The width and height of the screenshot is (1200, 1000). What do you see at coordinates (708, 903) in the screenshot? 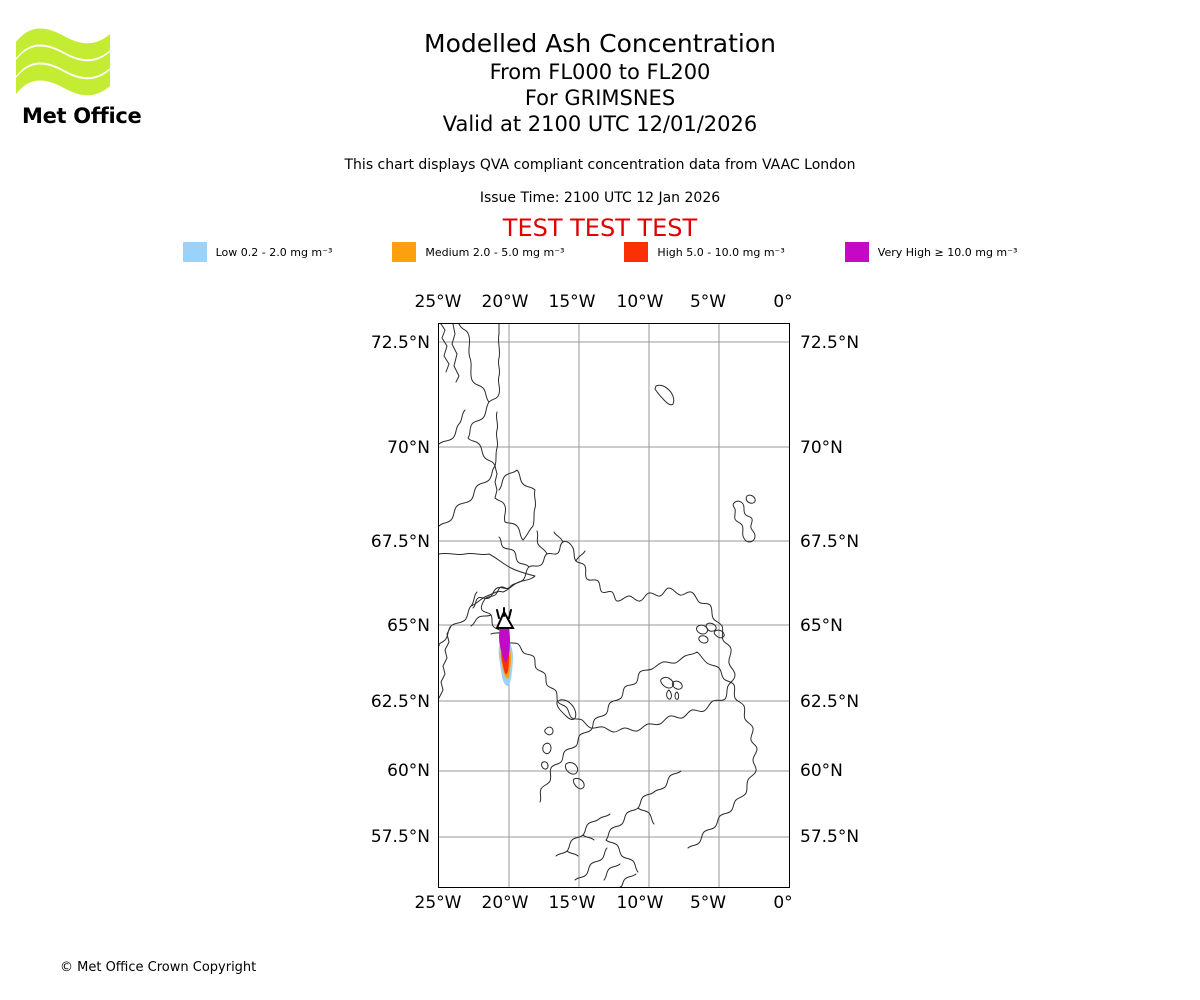
I see `x-axis-tick-bottom-4: 5°W` at bounding box center [708, 903].